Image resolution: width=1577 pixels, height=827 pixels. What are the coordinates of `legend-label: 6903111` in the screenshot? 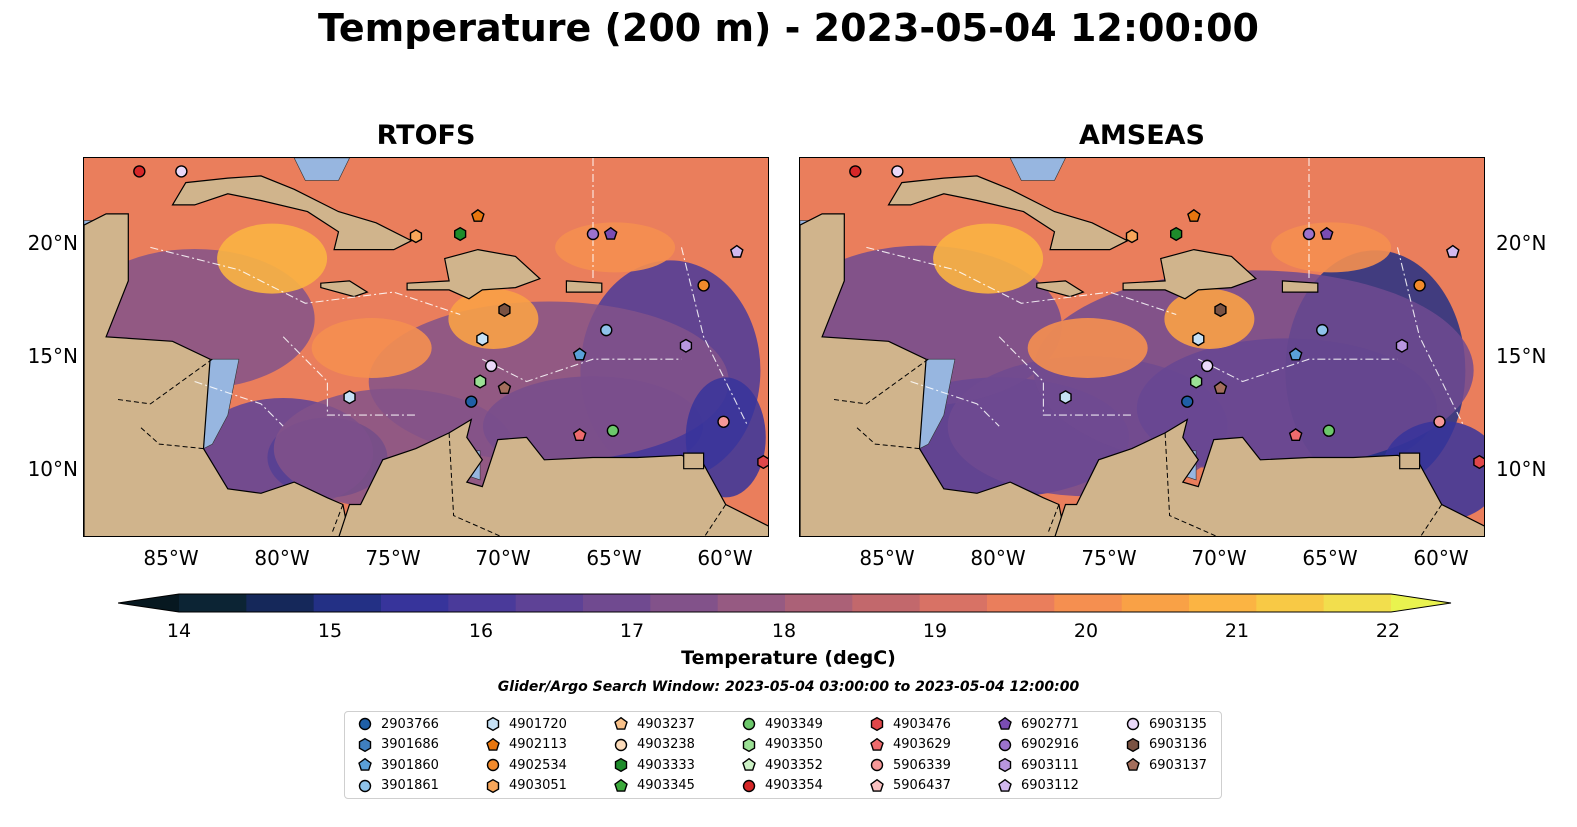 It's located at (1050, 765).